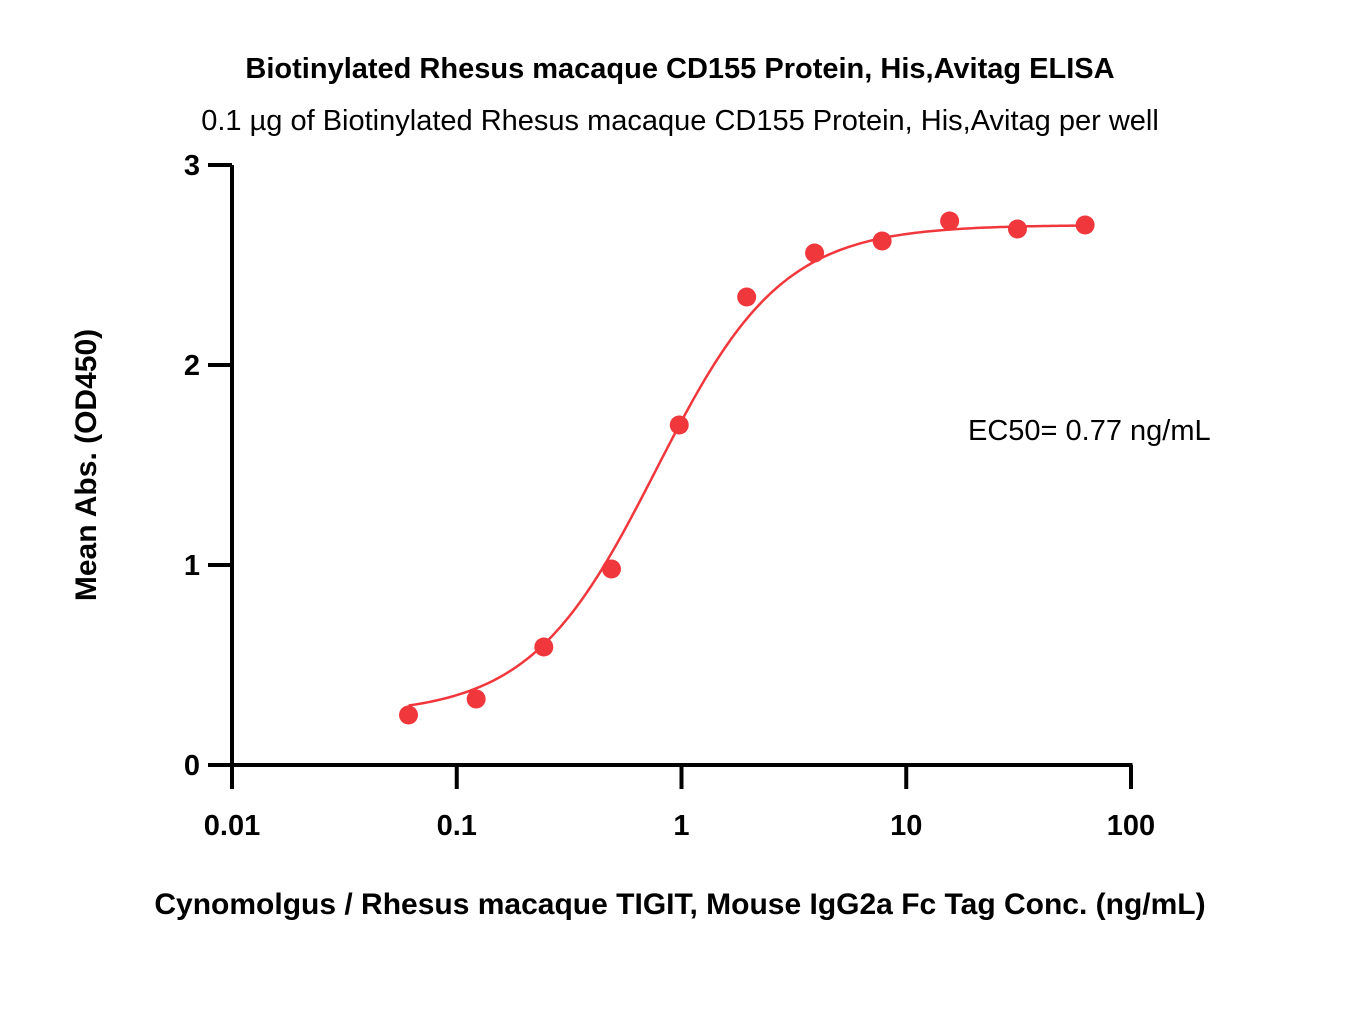 The image size is (1365, 1020). What do you see at coordinates (86, 465) in the screenshot?
I see `y-axis-label: Mean Abs. (OD450)` at bounding box center [86, 465].